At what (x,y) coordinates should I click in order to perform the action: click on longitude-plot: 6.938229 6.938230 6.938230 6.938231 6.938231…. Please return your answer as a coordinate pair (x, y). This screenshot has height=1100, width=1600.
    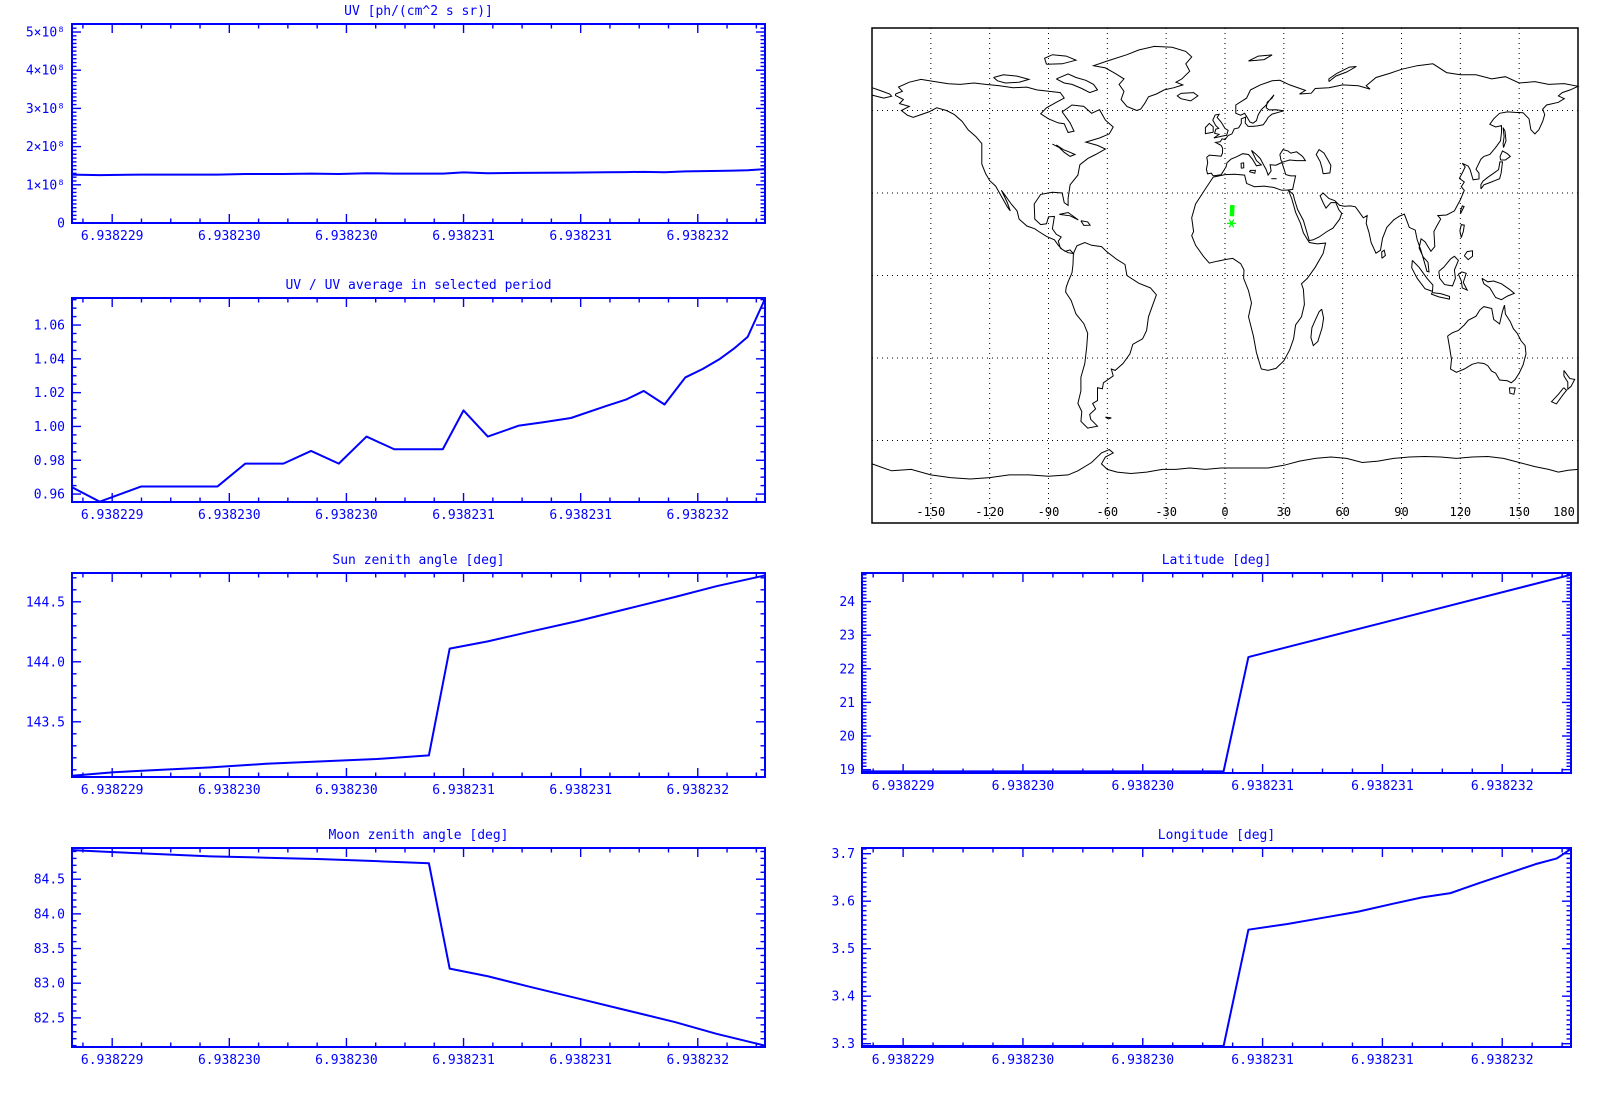
    Looking at the image, I should click on (1202, 957).